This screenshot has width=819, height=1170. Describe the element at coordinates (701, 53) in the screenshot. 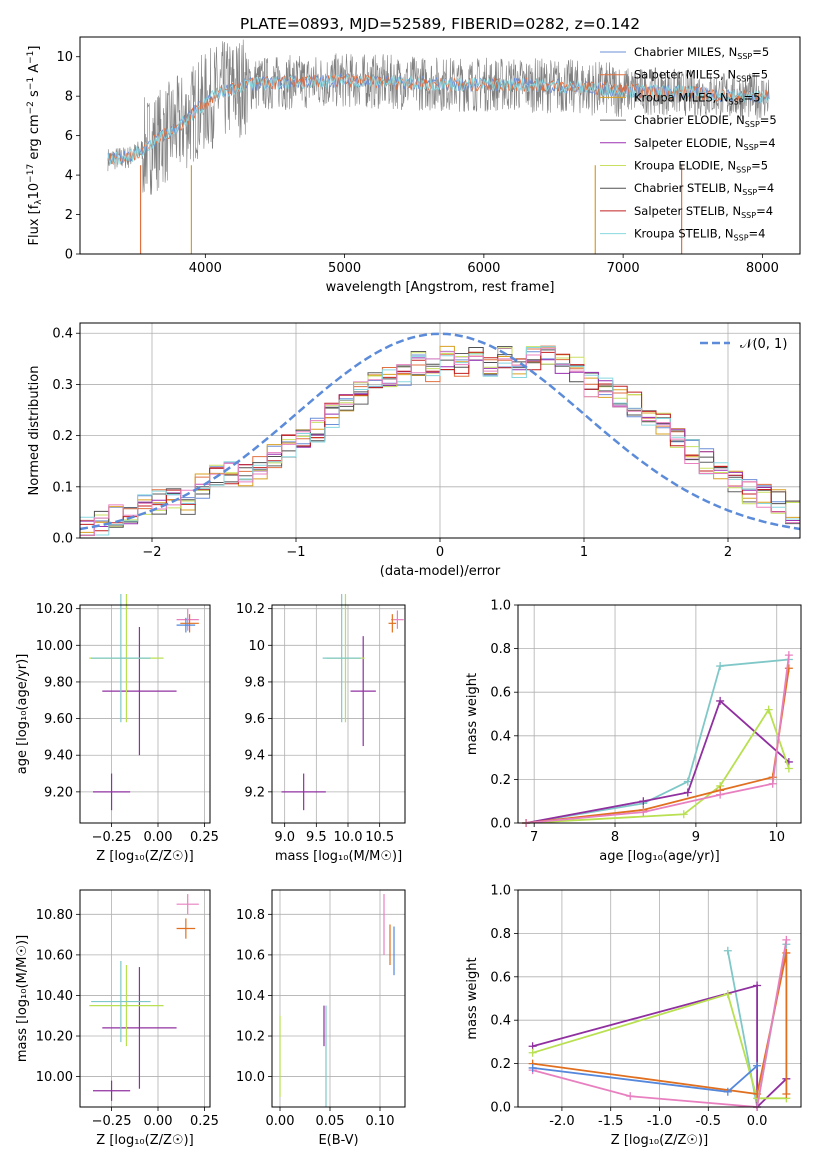

I see `legend-label: Chabrier MILES, NSSP=5` at that location.